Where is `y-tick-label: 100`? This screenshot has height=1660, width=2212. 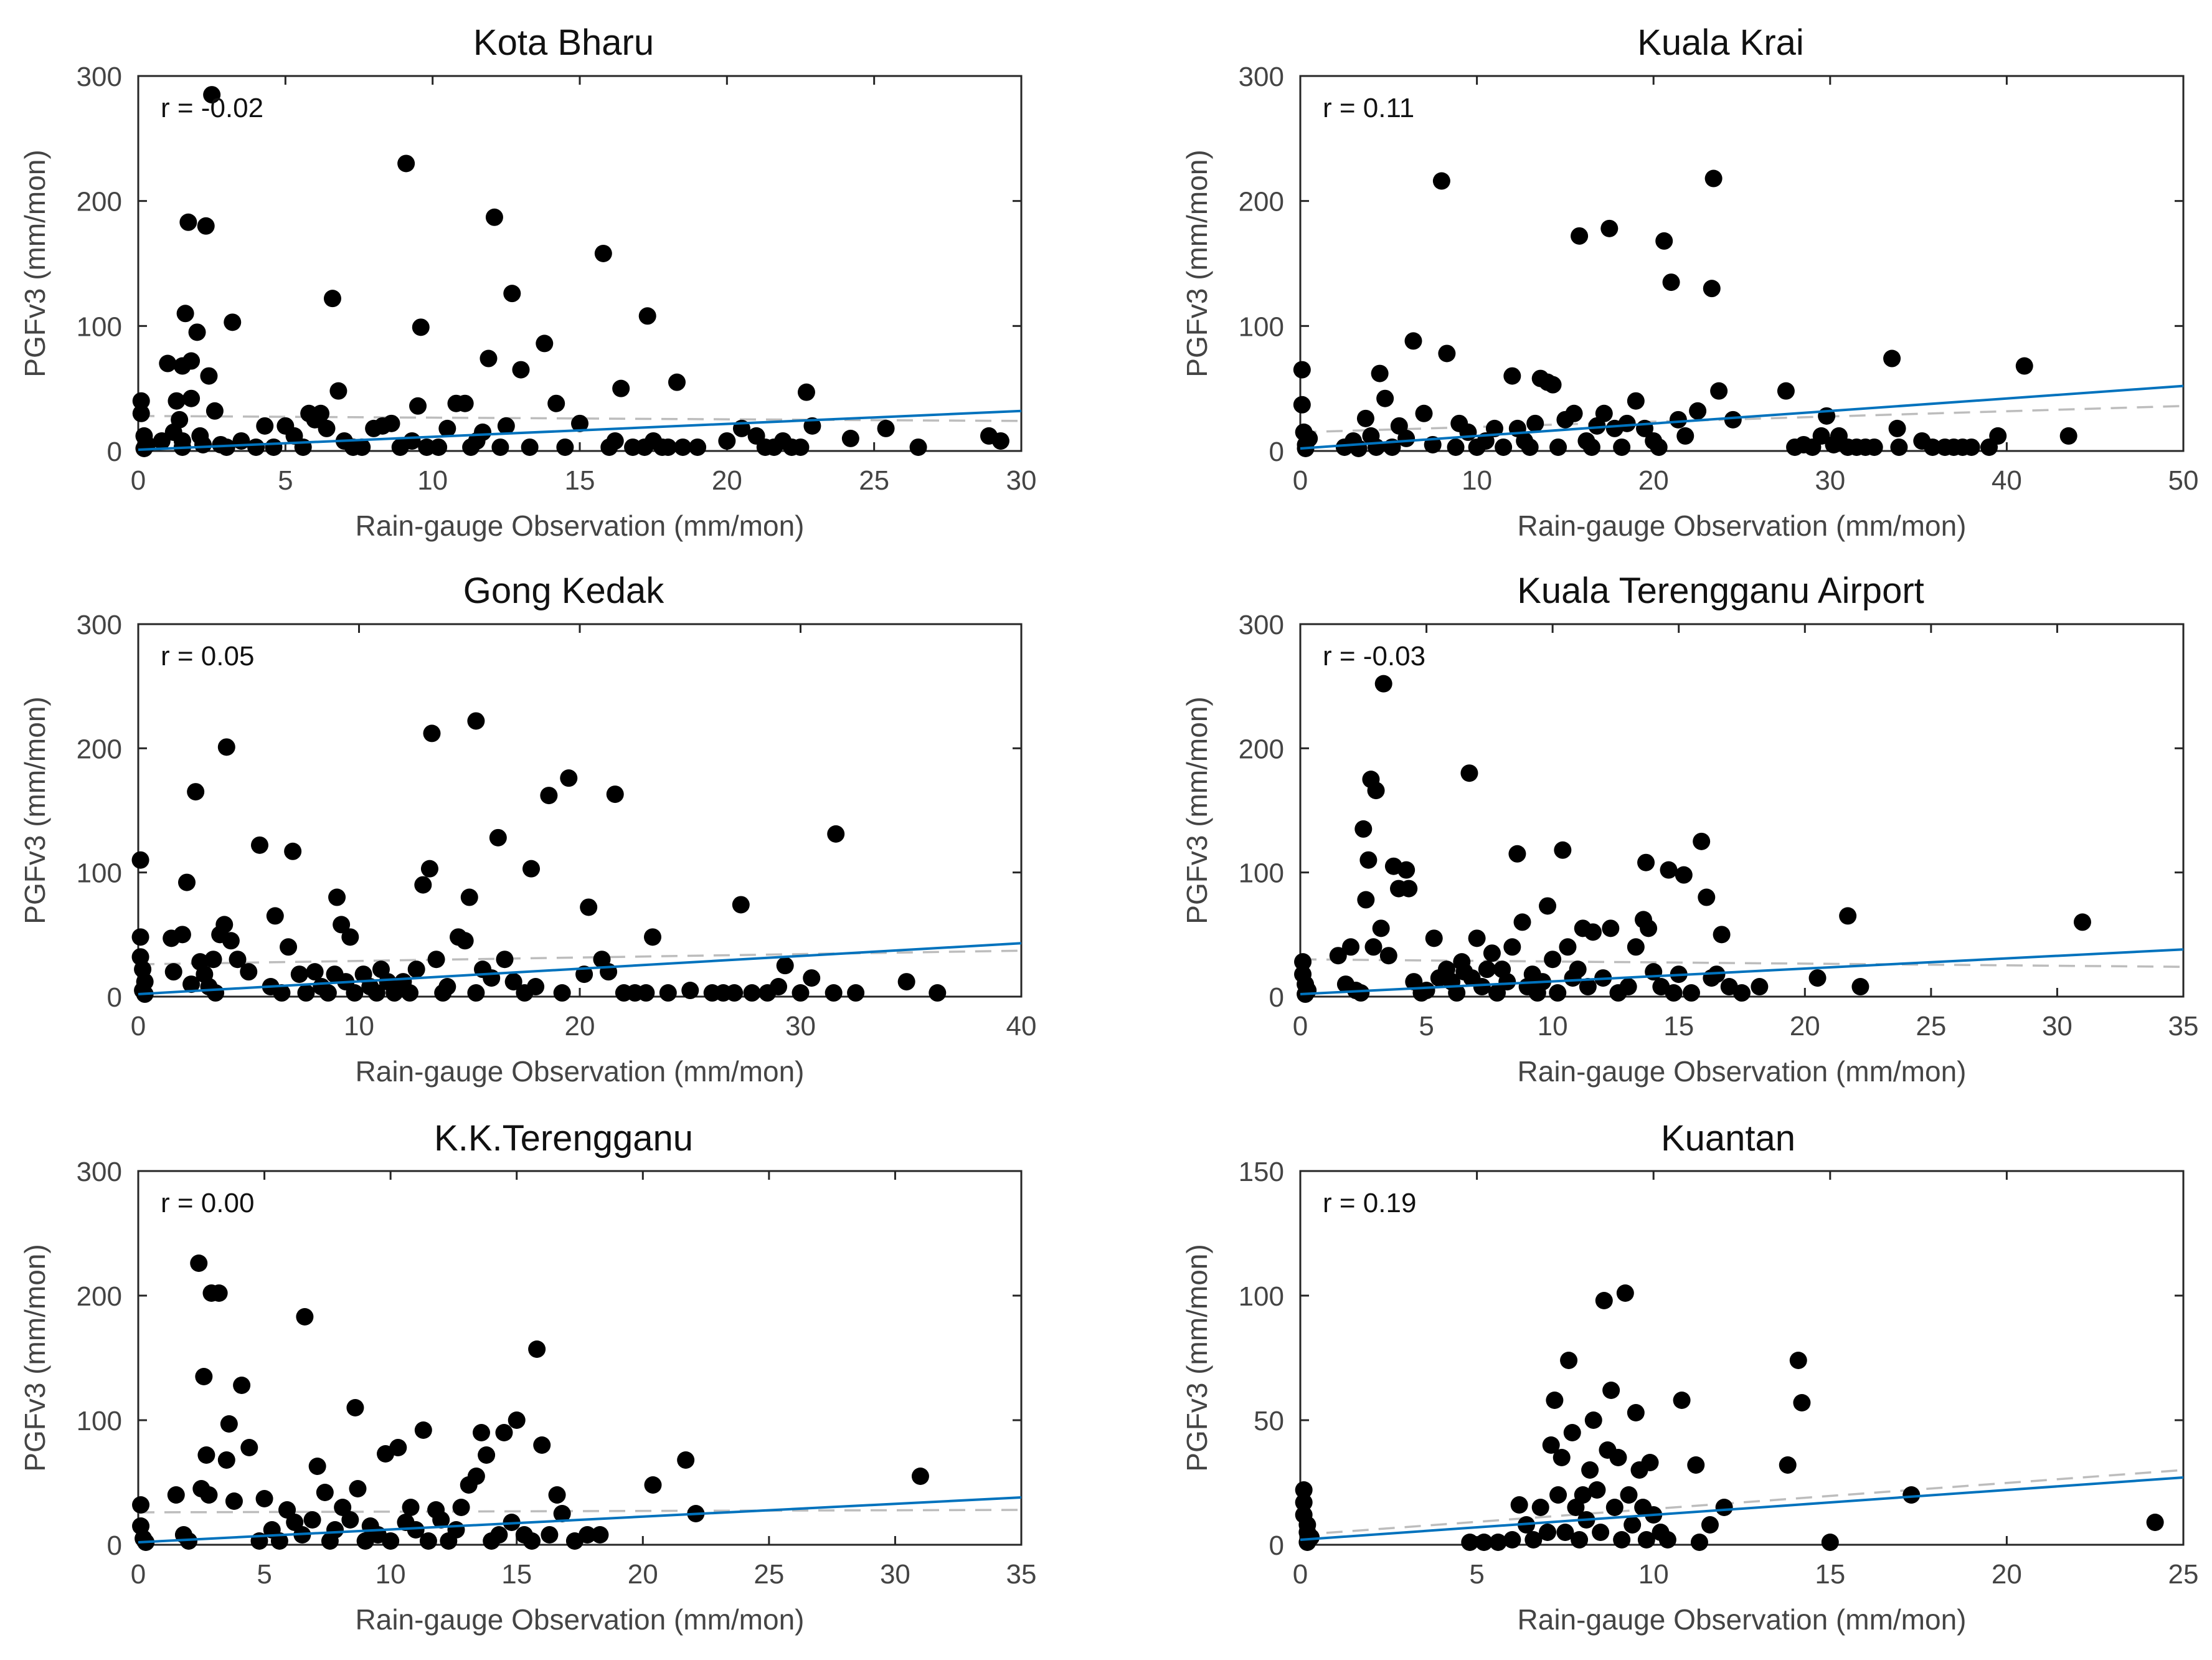 y-tick-label: 100 is located at coordinates (1261, 873).